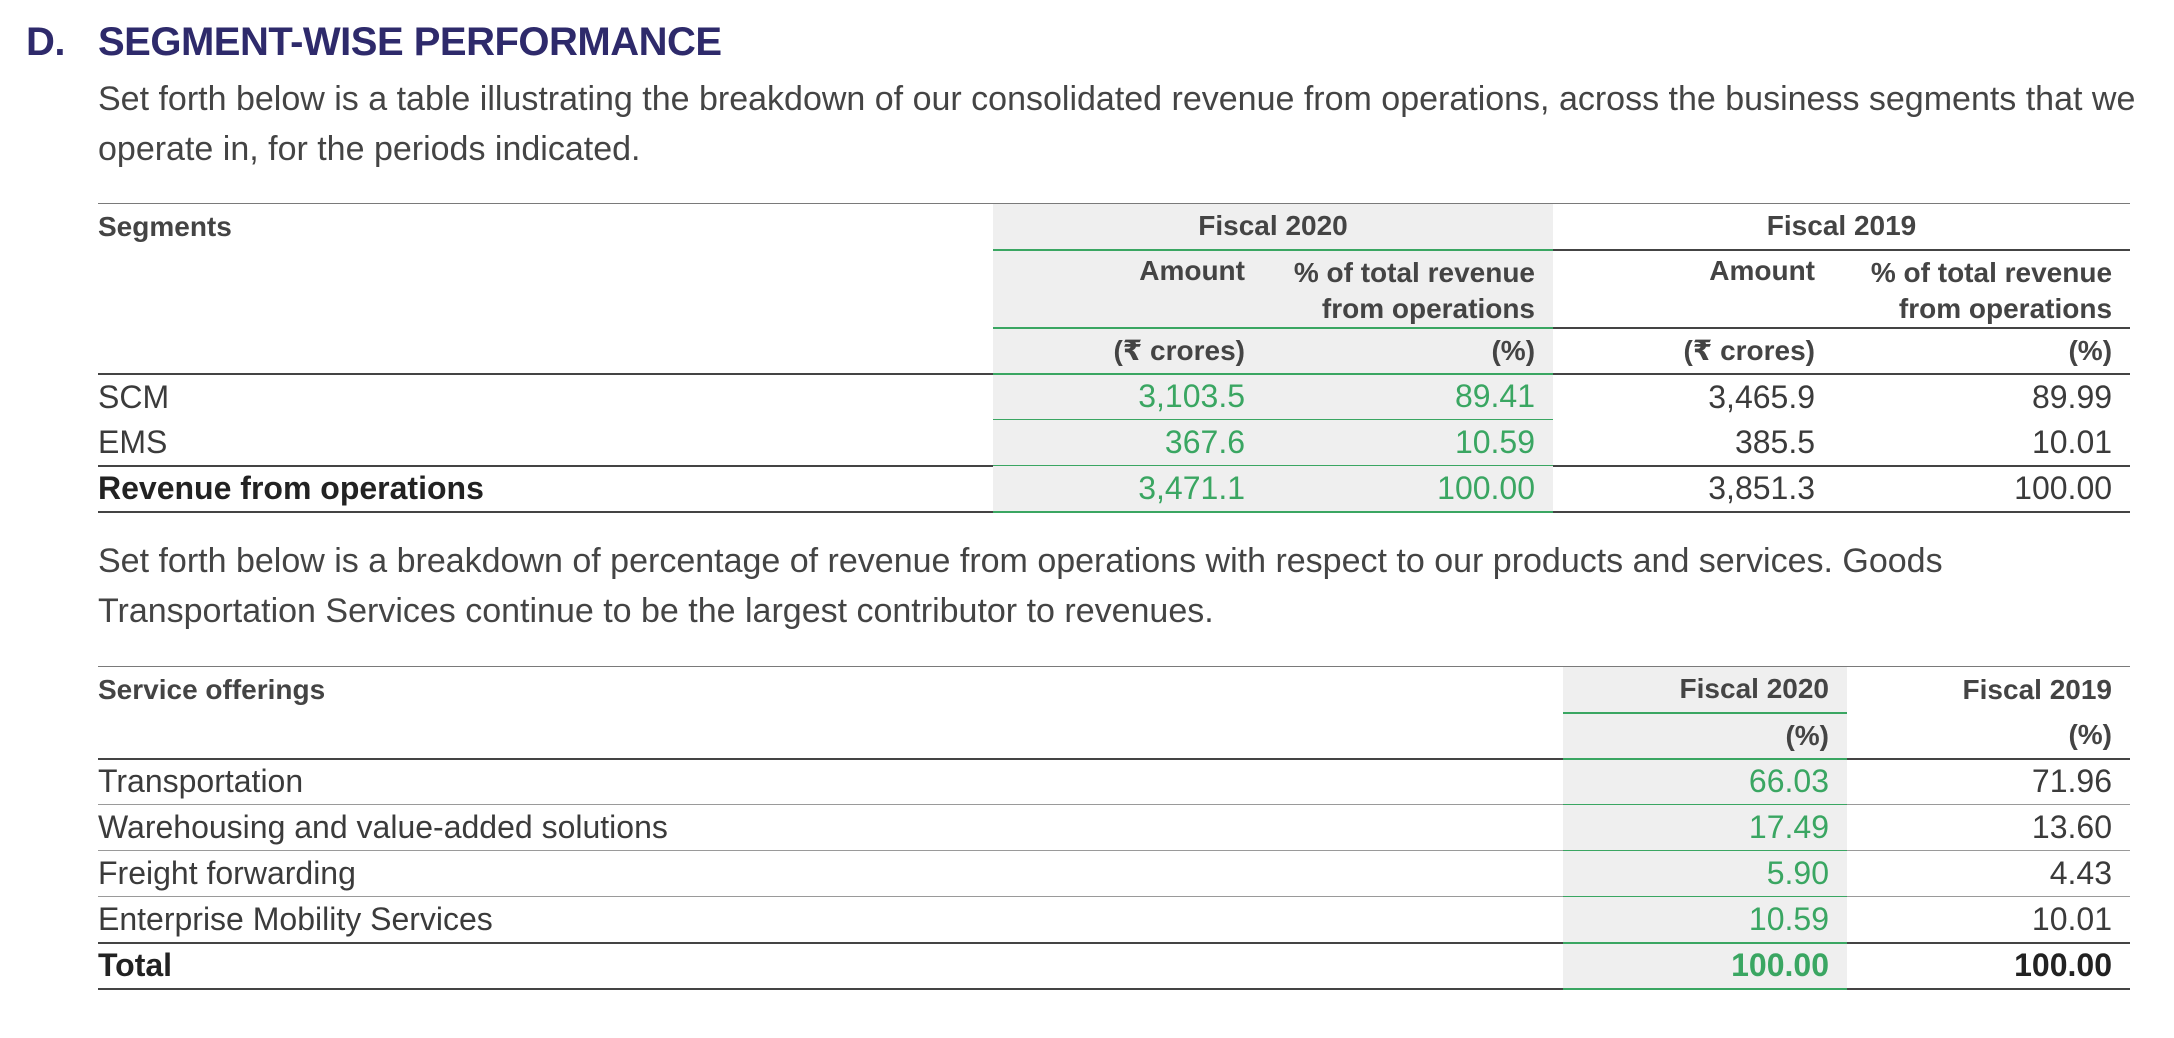 This screenshot has width=2174, height=1038. I want to click on pct-2019-header: % of total revenue from operations, so click(1982, 289).